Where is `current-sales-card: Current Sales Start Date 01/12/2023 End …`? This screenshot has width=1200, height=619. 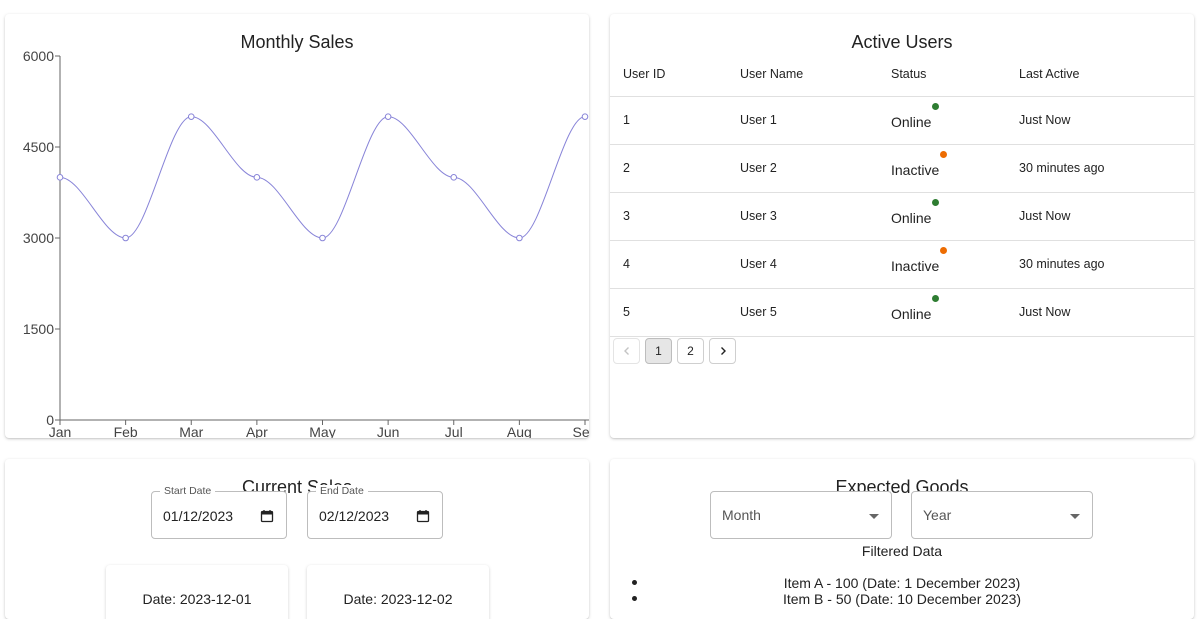
current-sales-card: Current Sales Start Date 01/12/2023 End … is located at coordinates (297, 539).